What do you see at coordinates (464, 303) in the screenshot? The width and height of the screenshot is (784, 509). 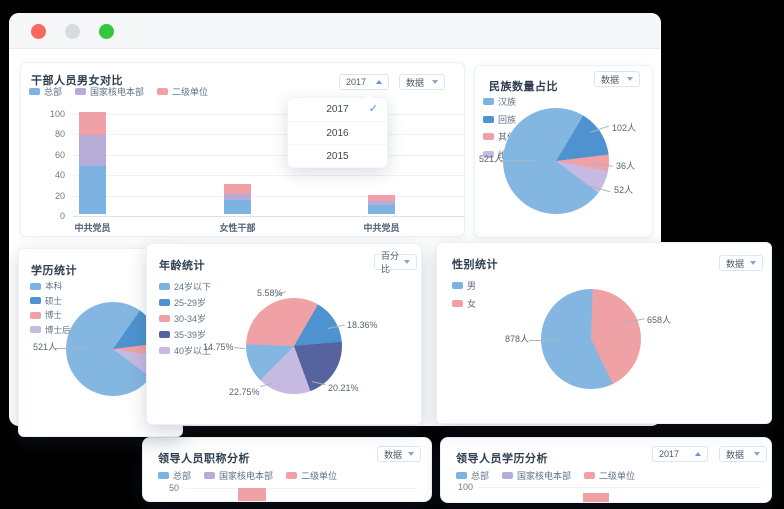 I see `legend-item: 女` at bounding box center [464, 303].